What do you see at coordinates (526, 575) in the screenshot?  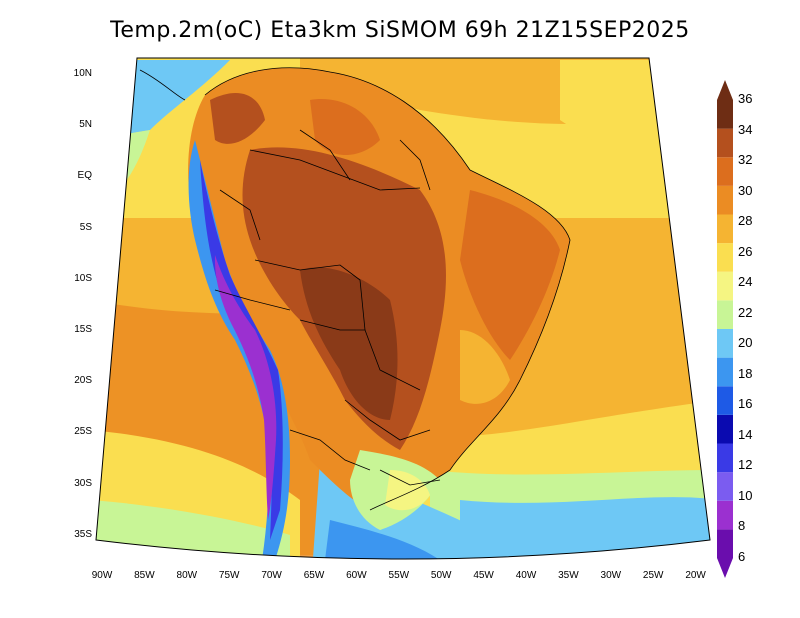 I see `lon-label: 40W` at bounding box center [526, 575].